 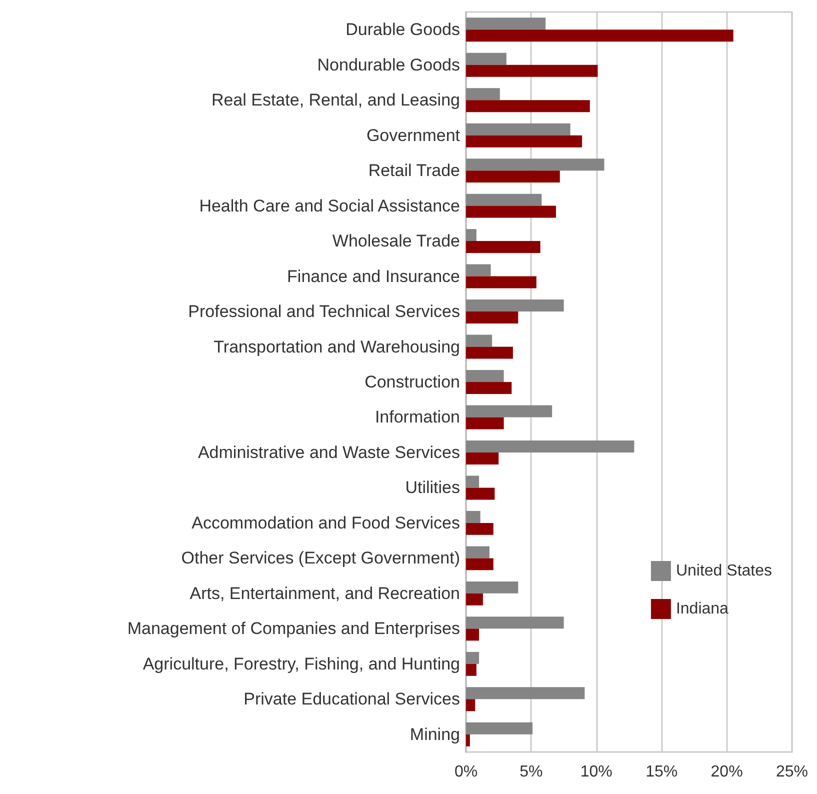 I want to click on y-tick-label: Wholesale Trade, so click(x=396, y=241).